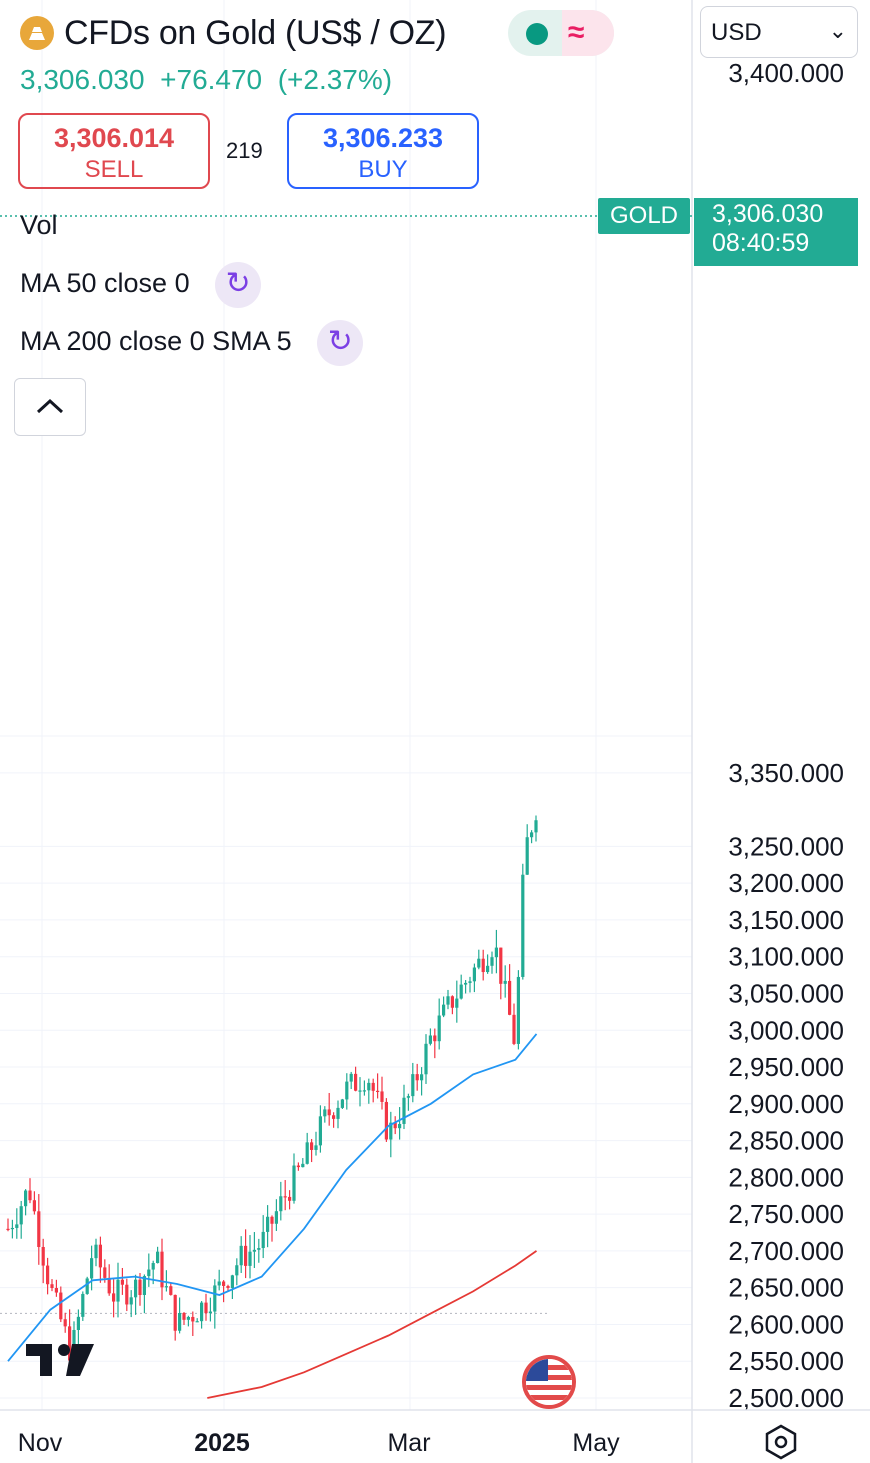 Image resolution: width=870 pixels, height=1463 pixels. Describe the element at coordinates (40, 1443) in the screenshot. I see `x-tick-label: Nov` at that location.